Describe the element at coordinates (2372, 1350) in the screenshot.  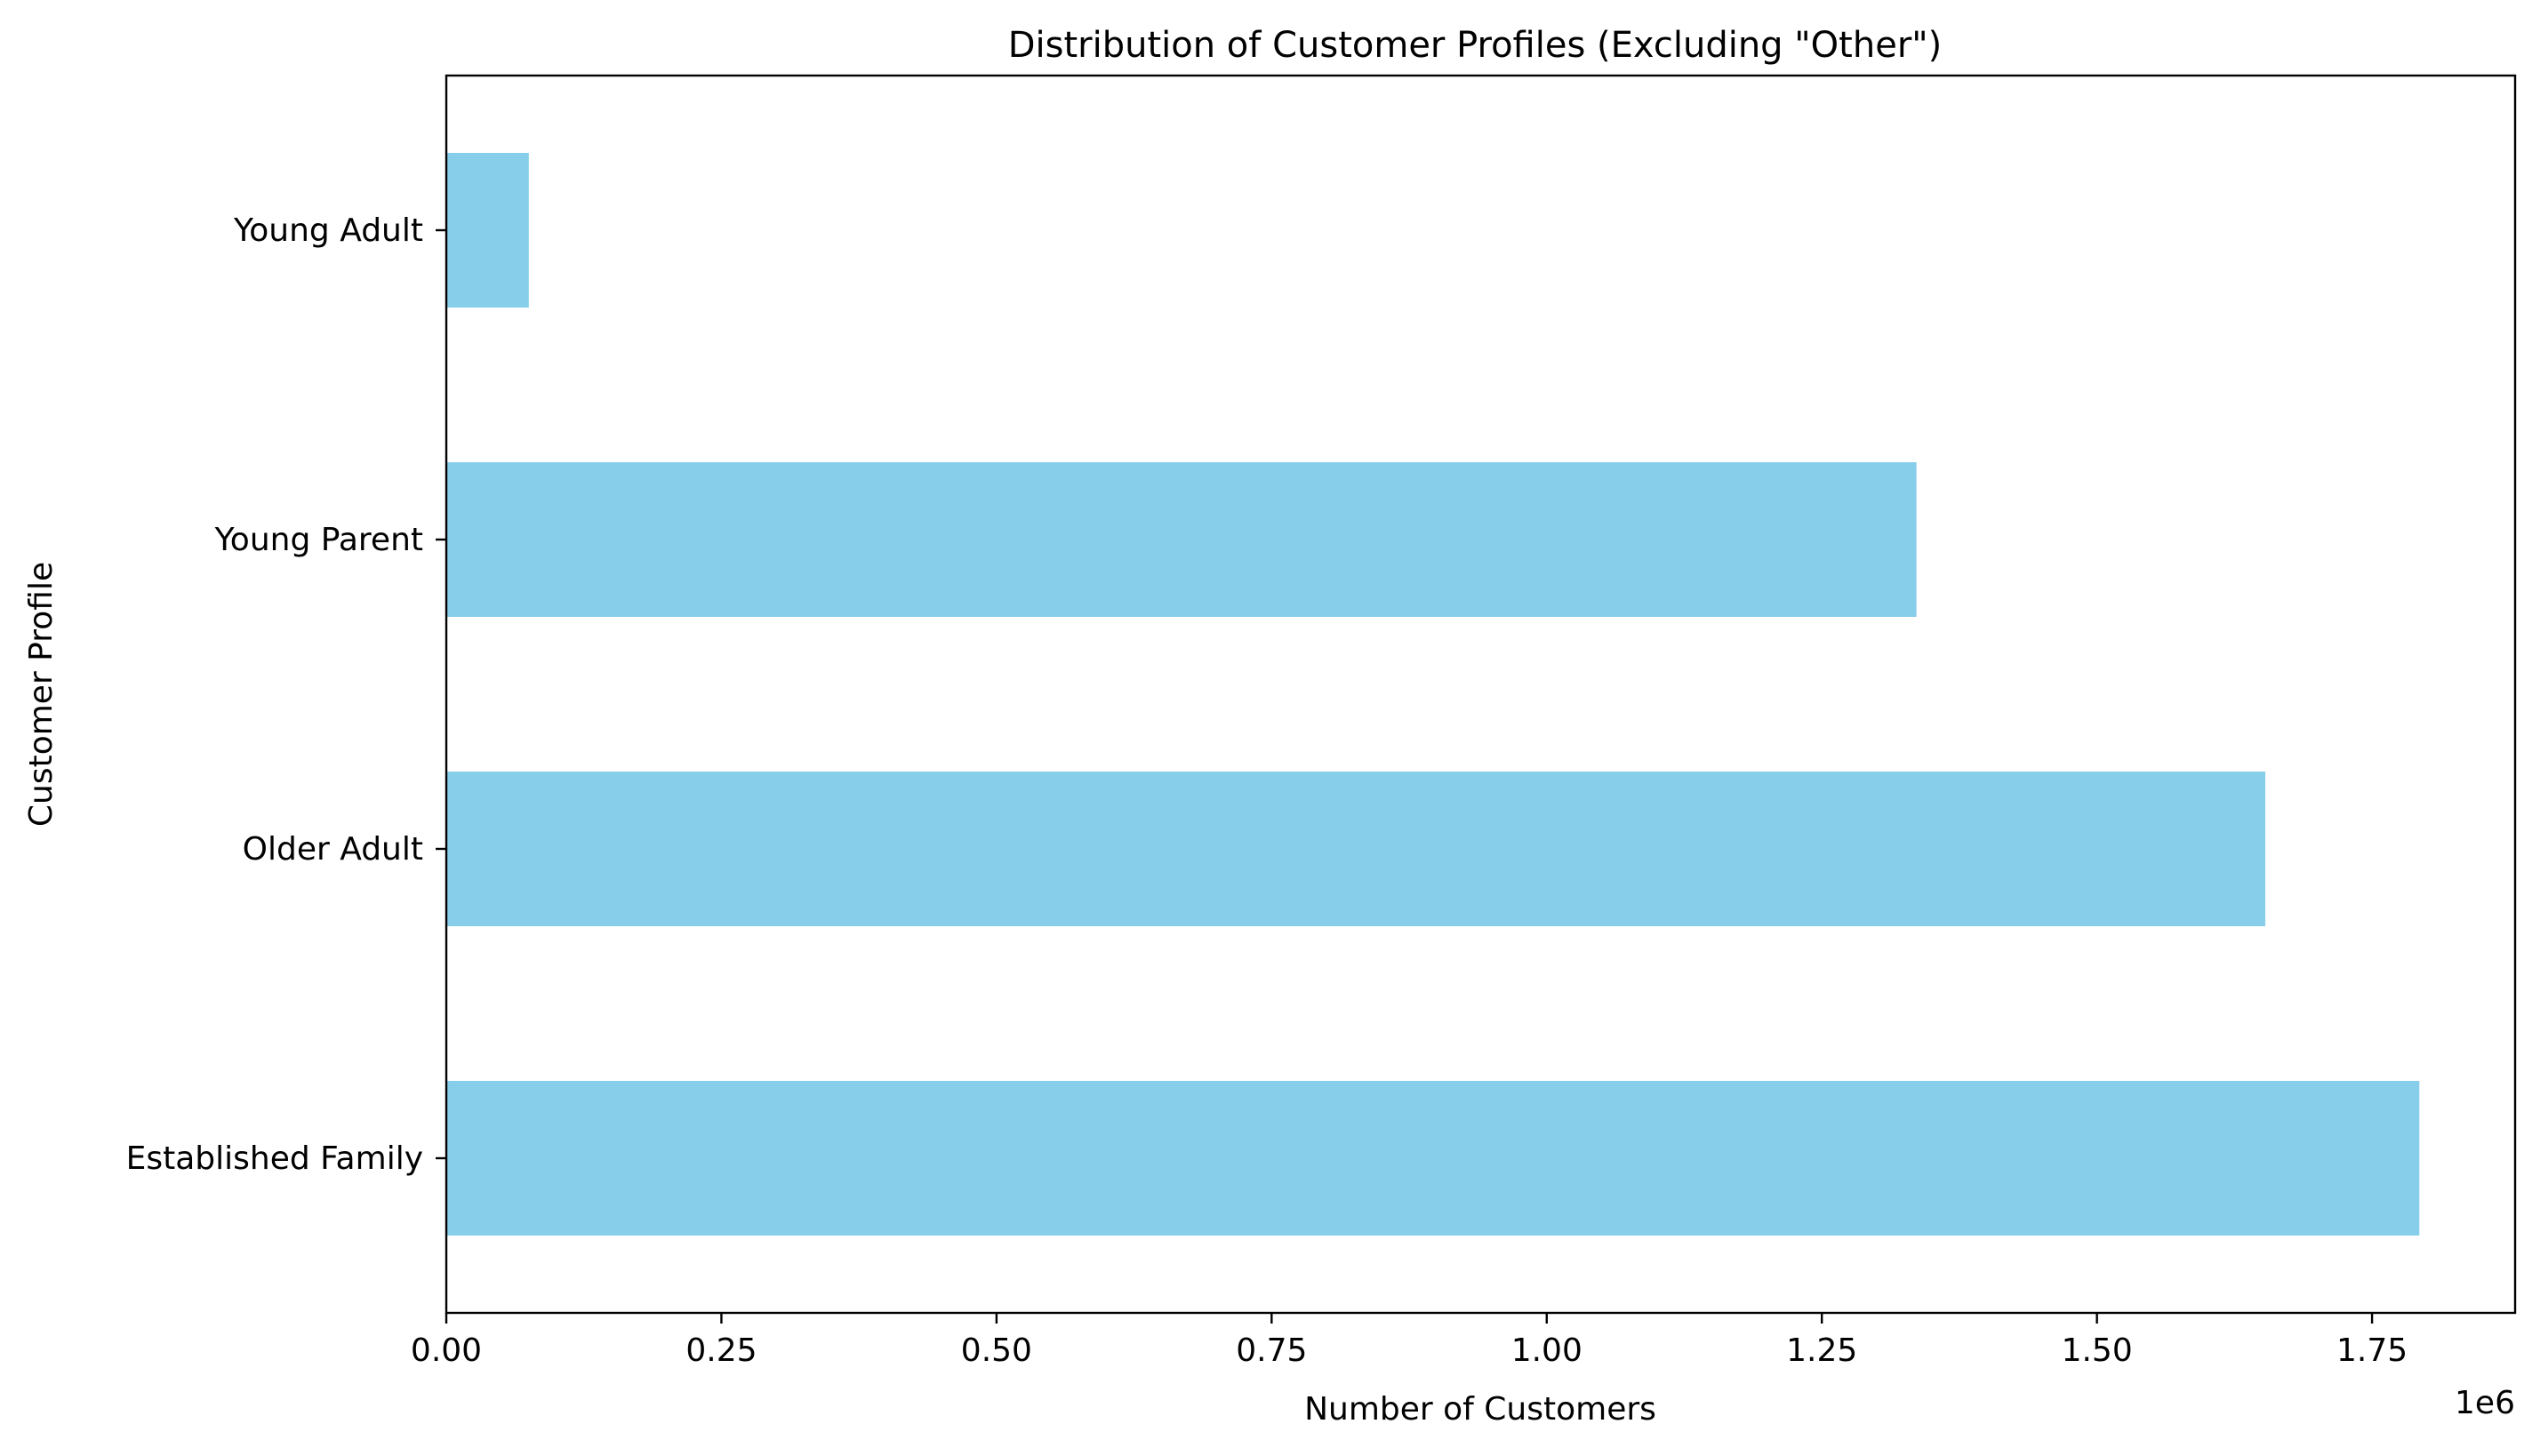
I see `x-tick-label: 1.75` at that location.